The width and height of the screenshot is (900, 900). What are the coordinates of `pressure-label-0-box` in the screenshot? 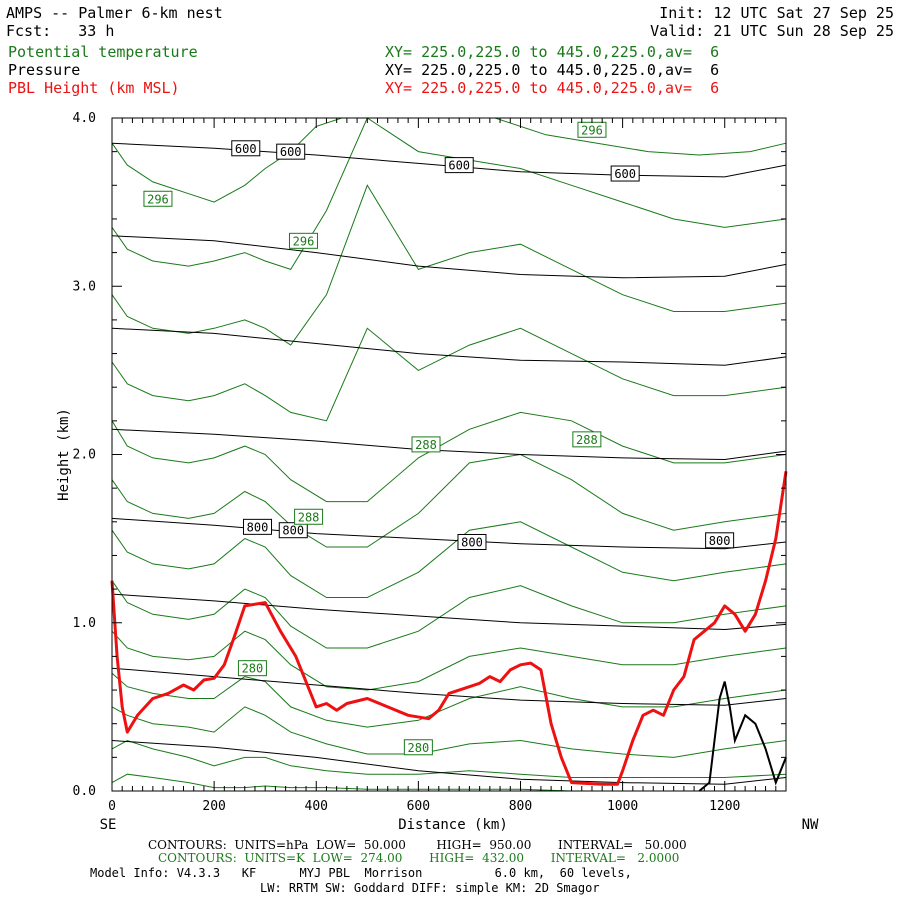 It's located at (246, 148).